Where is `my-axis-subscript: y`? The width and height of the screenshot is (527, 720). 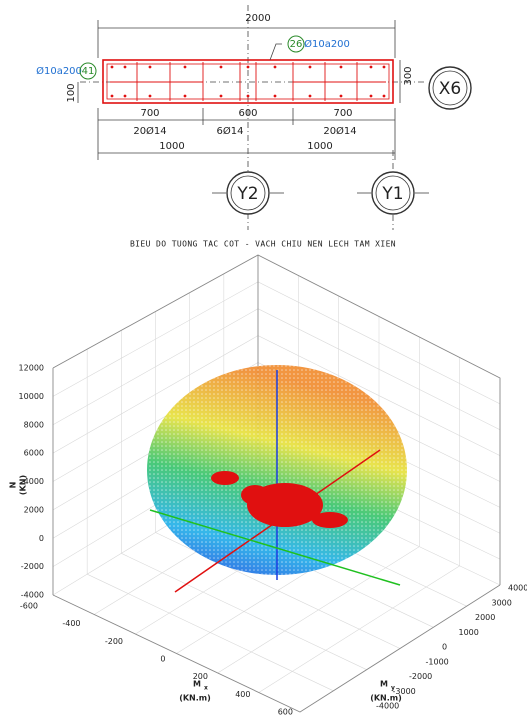
my-axis-subscript: y is located at coordinates (393, 688).